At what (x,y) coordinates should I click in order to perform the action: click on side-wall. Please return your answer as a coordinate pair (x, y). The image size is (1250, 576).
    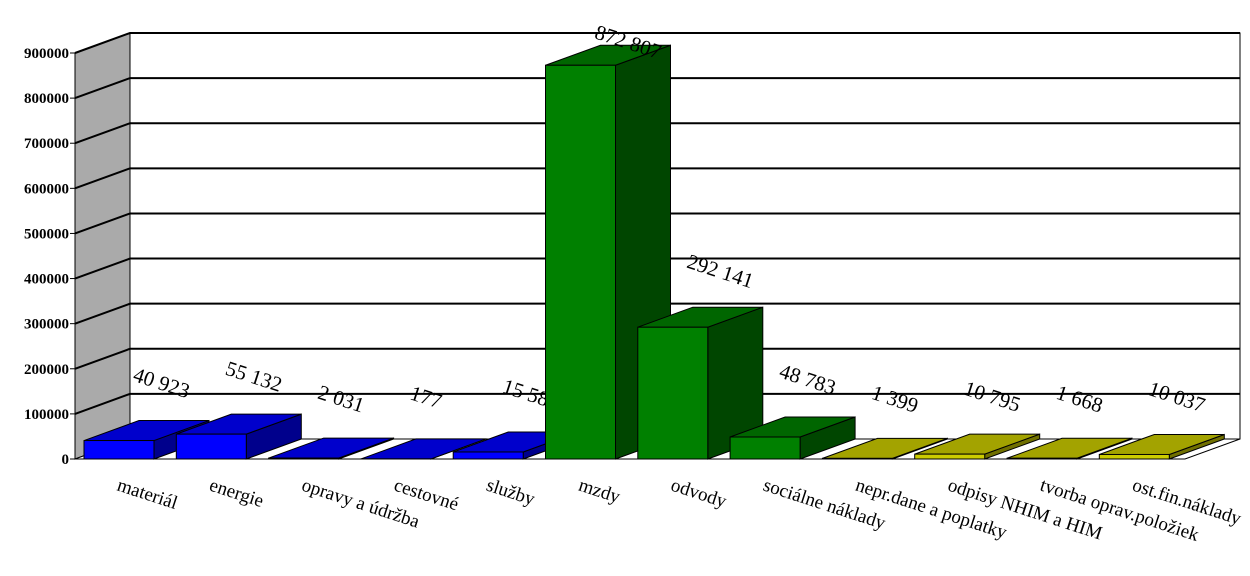
    Looking at the image, I should click on (102, 246).